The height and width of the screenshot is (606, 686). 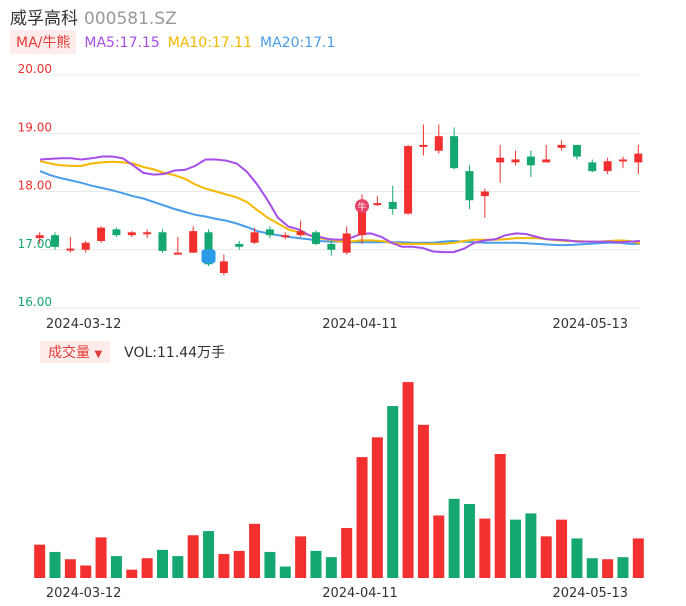 What do you see at coordinates (298, 43) in the screenshot?
I see `ma20-label: MA20:17.1` at bounding box center [298, 43].